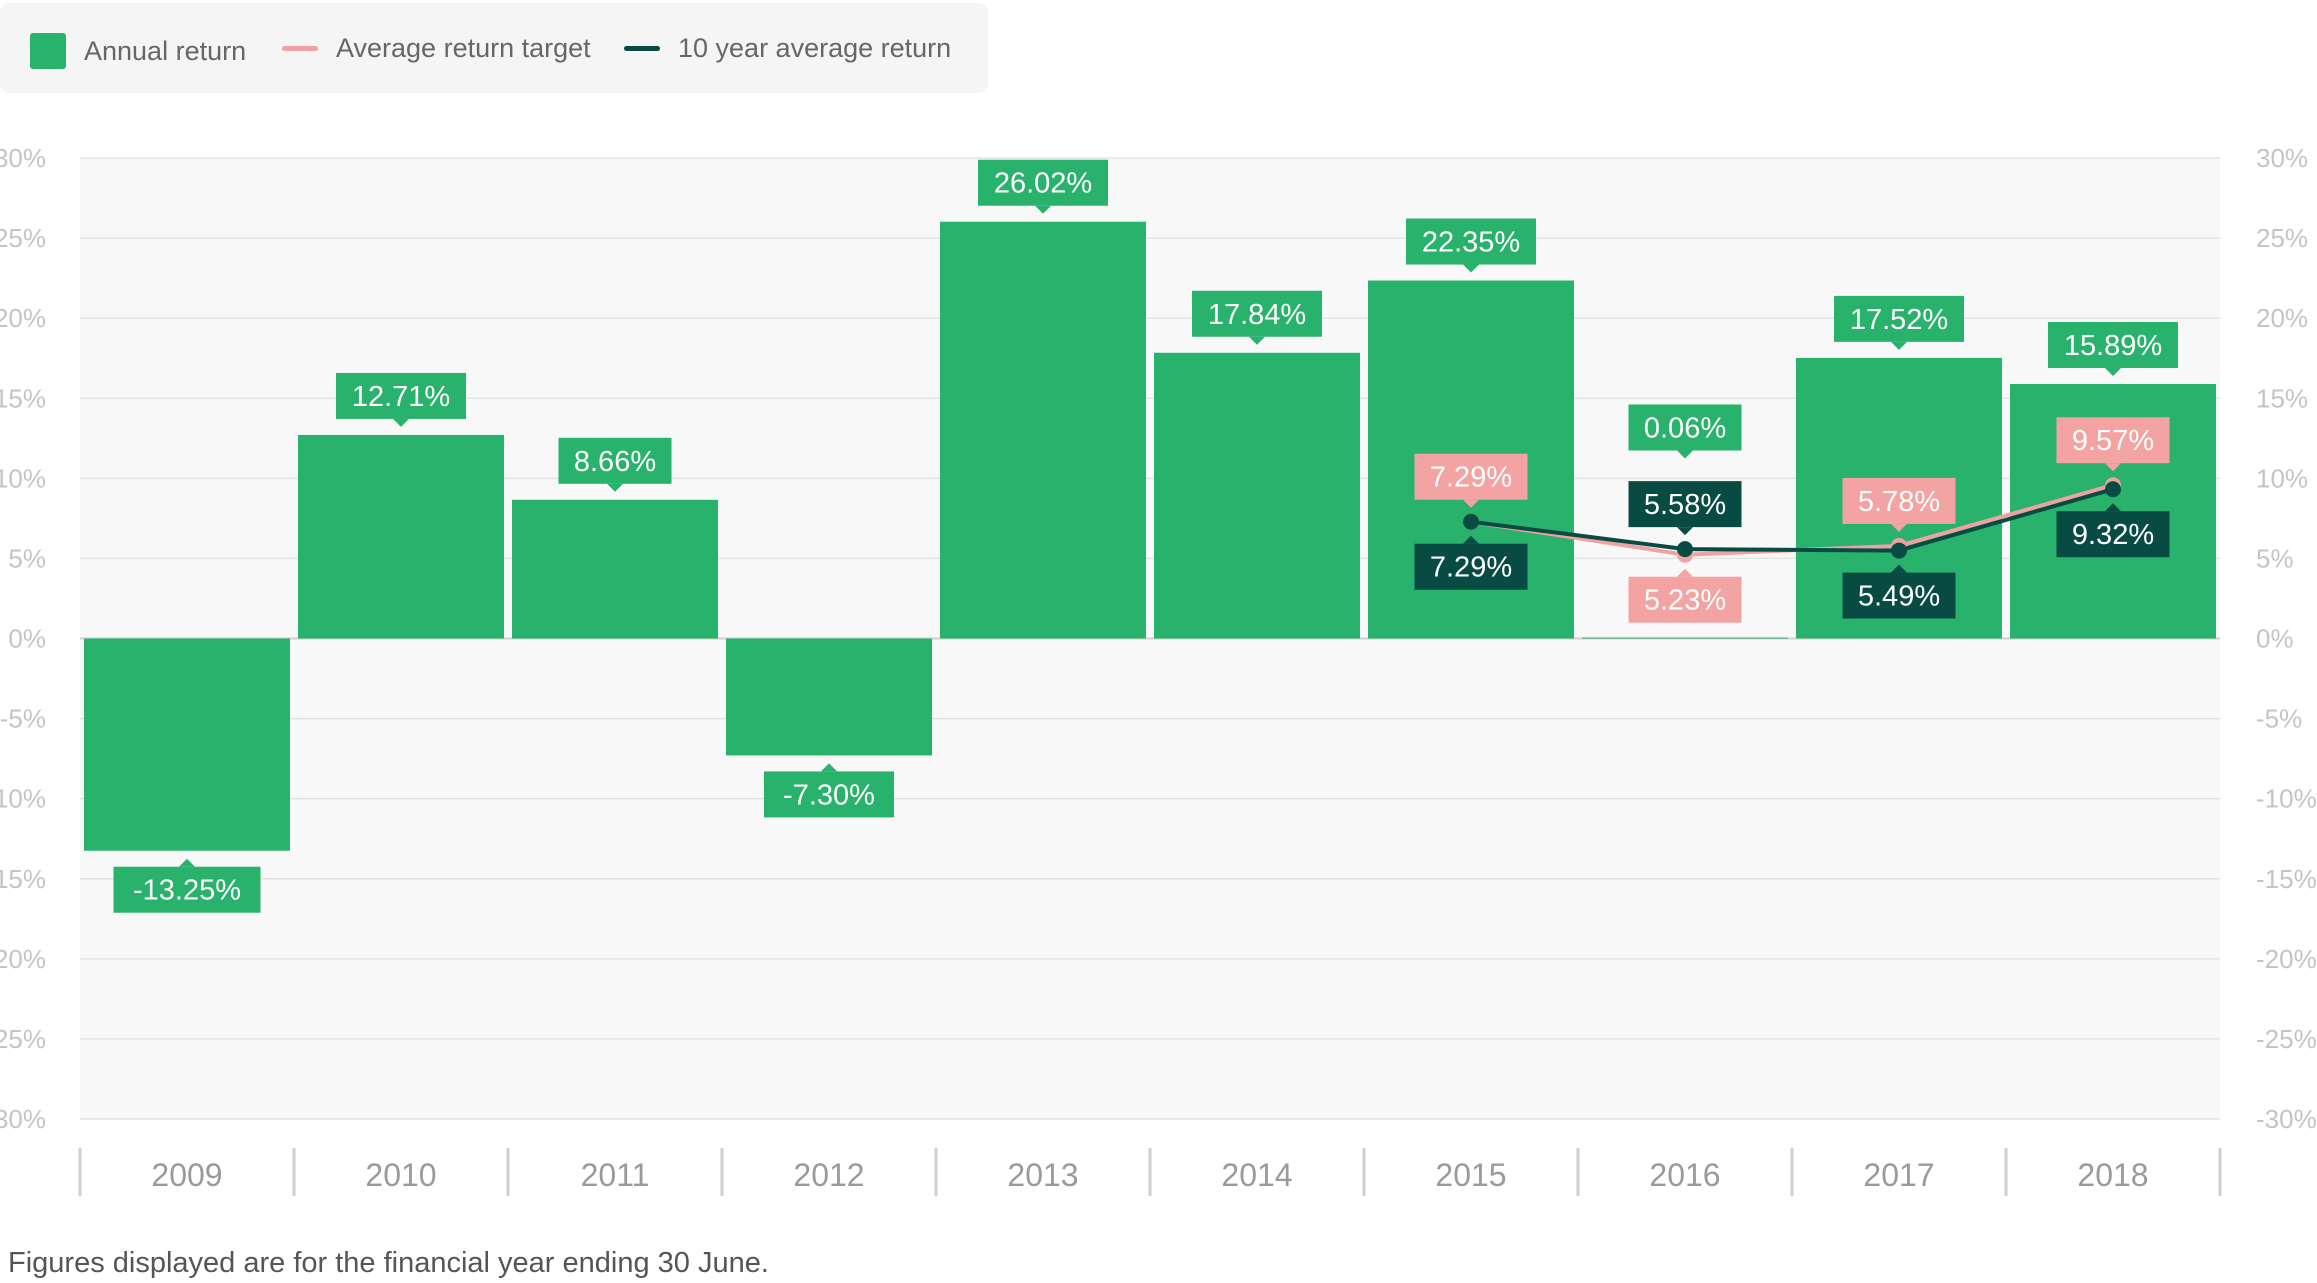 This screenshot has width=2317, height=1283. I want to click on bar-label-2013-box, so click(1043, 182).